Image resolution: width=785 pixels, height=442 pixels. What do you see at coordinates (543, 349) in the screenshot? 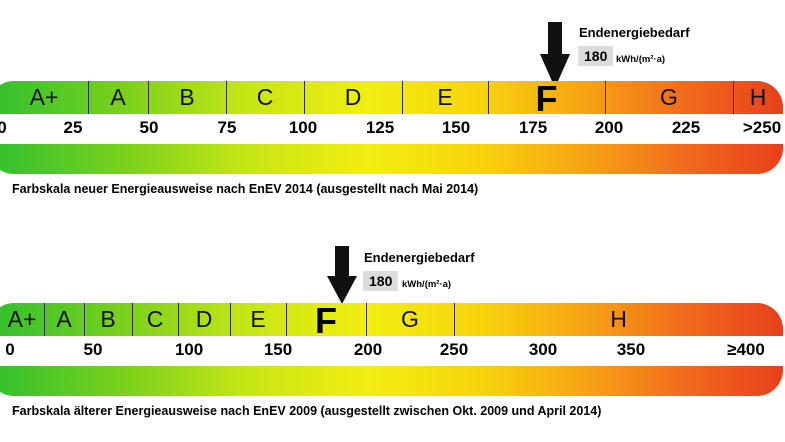
I see `tick-label: 300` at bounding box center [543, 349].